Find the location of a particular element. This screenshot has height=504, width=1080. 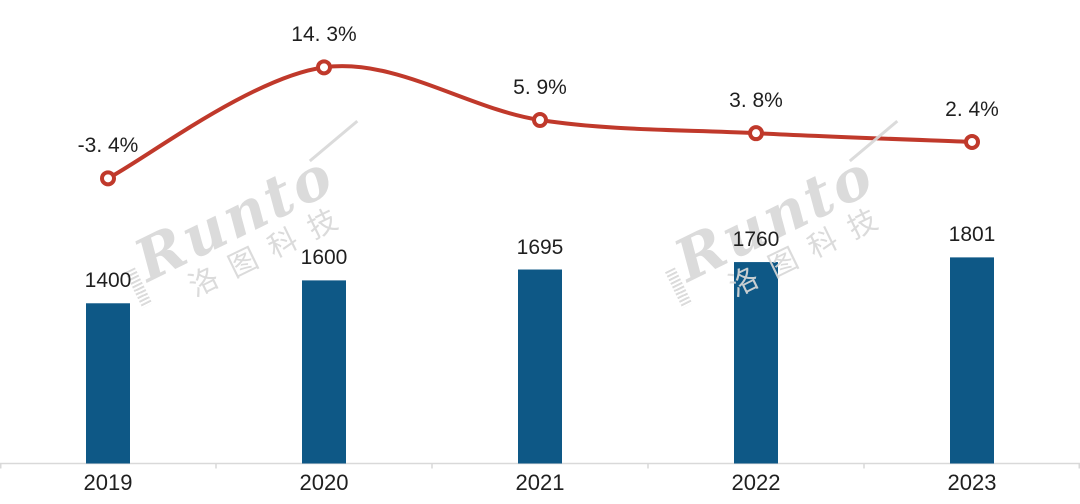

bar-2020 is located at coordinates (324, 372).